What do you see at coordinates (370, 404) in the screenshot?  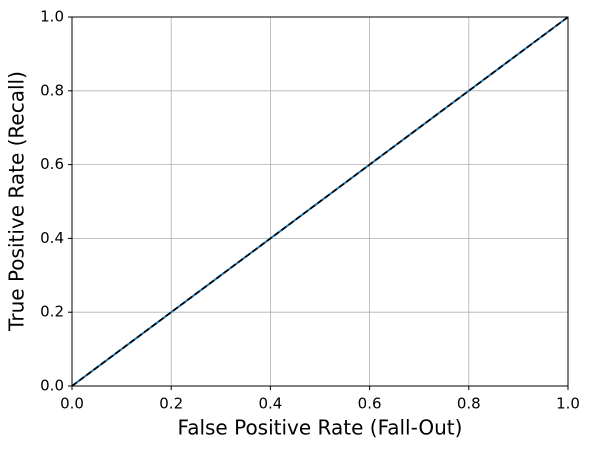 I see `x-tick-label: 0.6` at bounding box center [370, 404].